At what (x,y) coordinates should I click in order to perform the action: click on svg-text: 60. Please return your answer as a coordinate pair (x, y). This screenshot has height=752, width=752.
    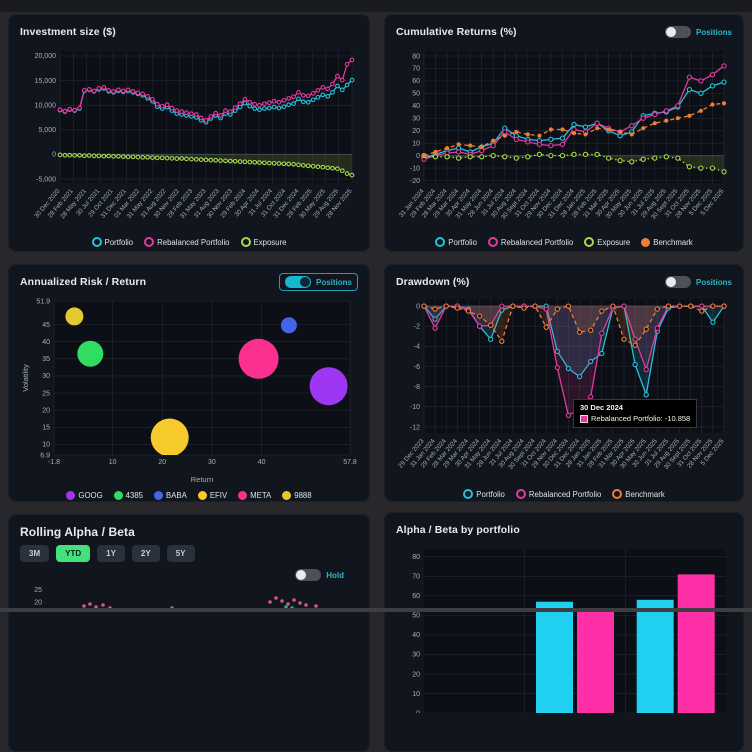
    Looking at the image, I should click on (416, 81).